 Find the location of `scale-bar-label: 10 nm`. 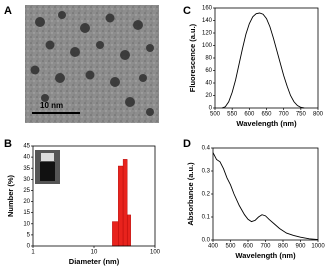

scale-bar-label: 10 nm is located at coordinates (51, 105).